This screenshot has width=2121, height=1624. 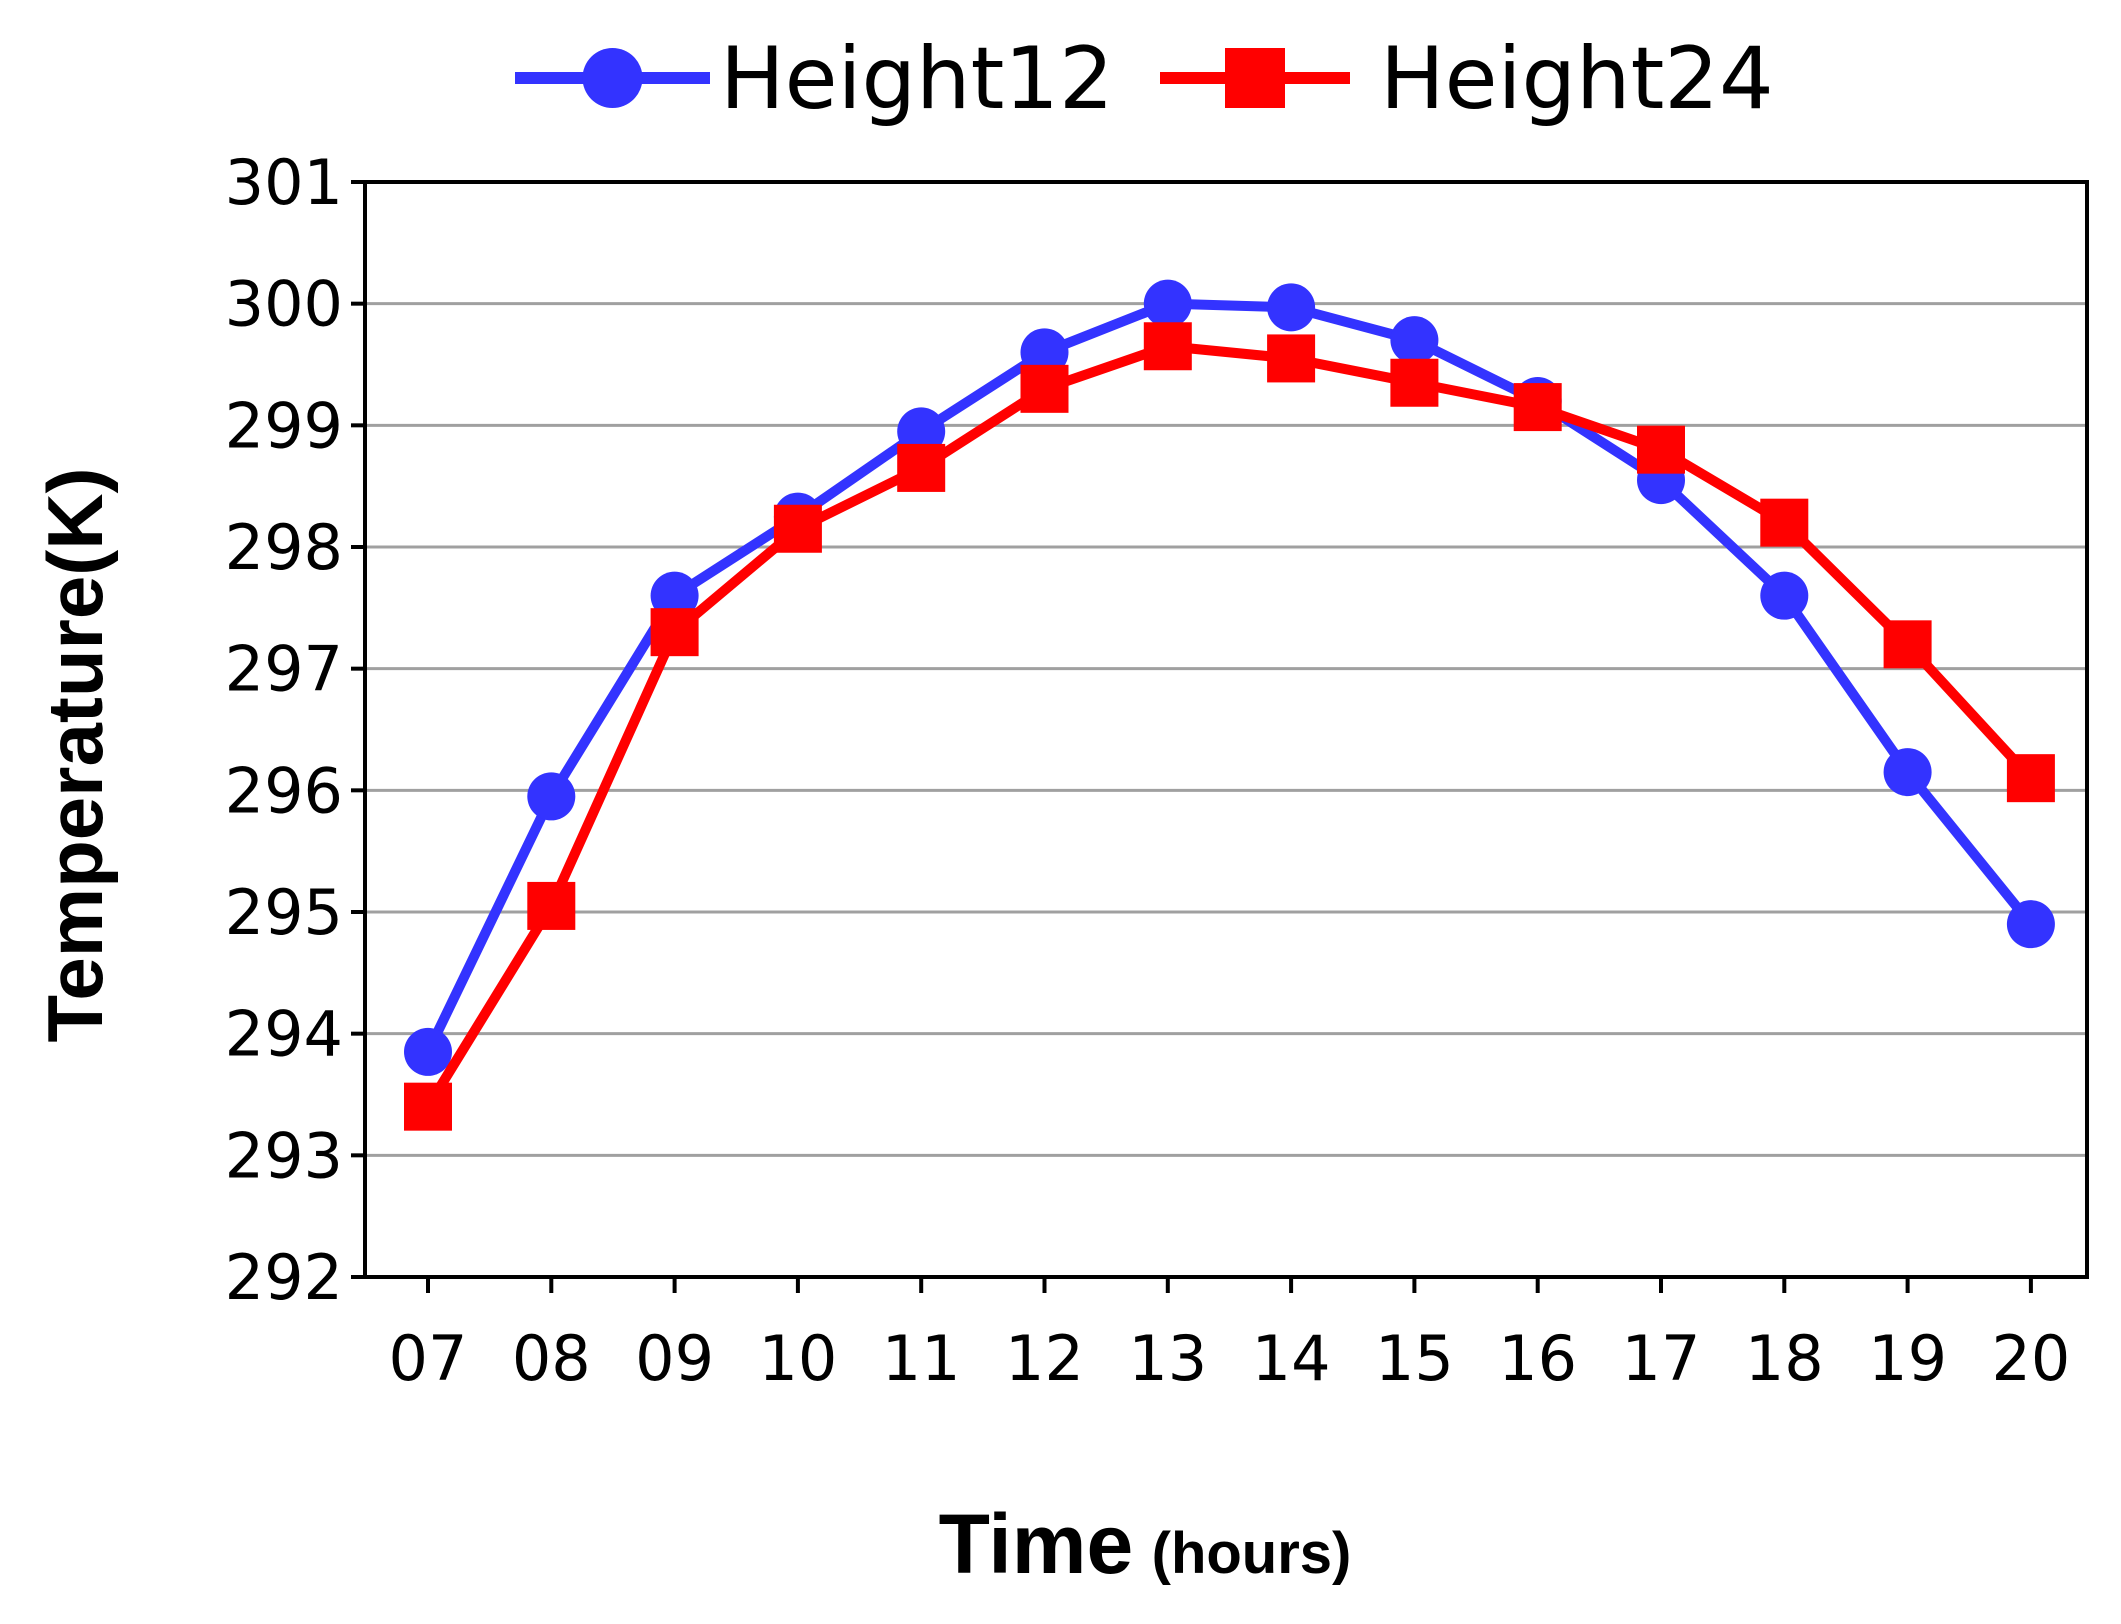 I want to click on x-tick-label-13: 13, so click(x=1167, y=1358).